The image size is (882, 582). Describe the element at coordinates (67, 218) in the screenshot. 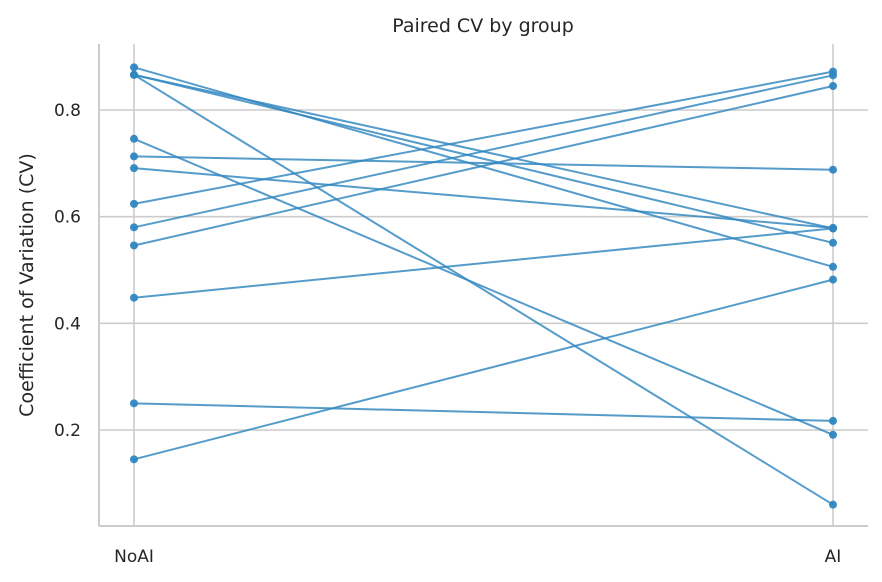

I see `y-tick-label: 0.6` at that location.